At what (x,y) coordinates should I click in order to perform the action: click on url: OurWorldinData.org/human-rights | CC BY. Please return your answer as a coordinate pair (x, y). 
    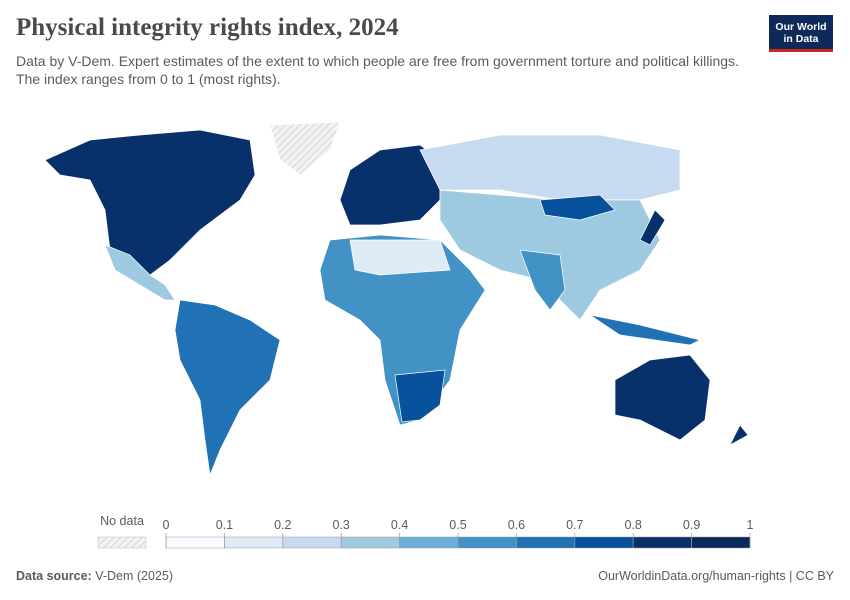
    Looking at the image, I should click on (716, 576).